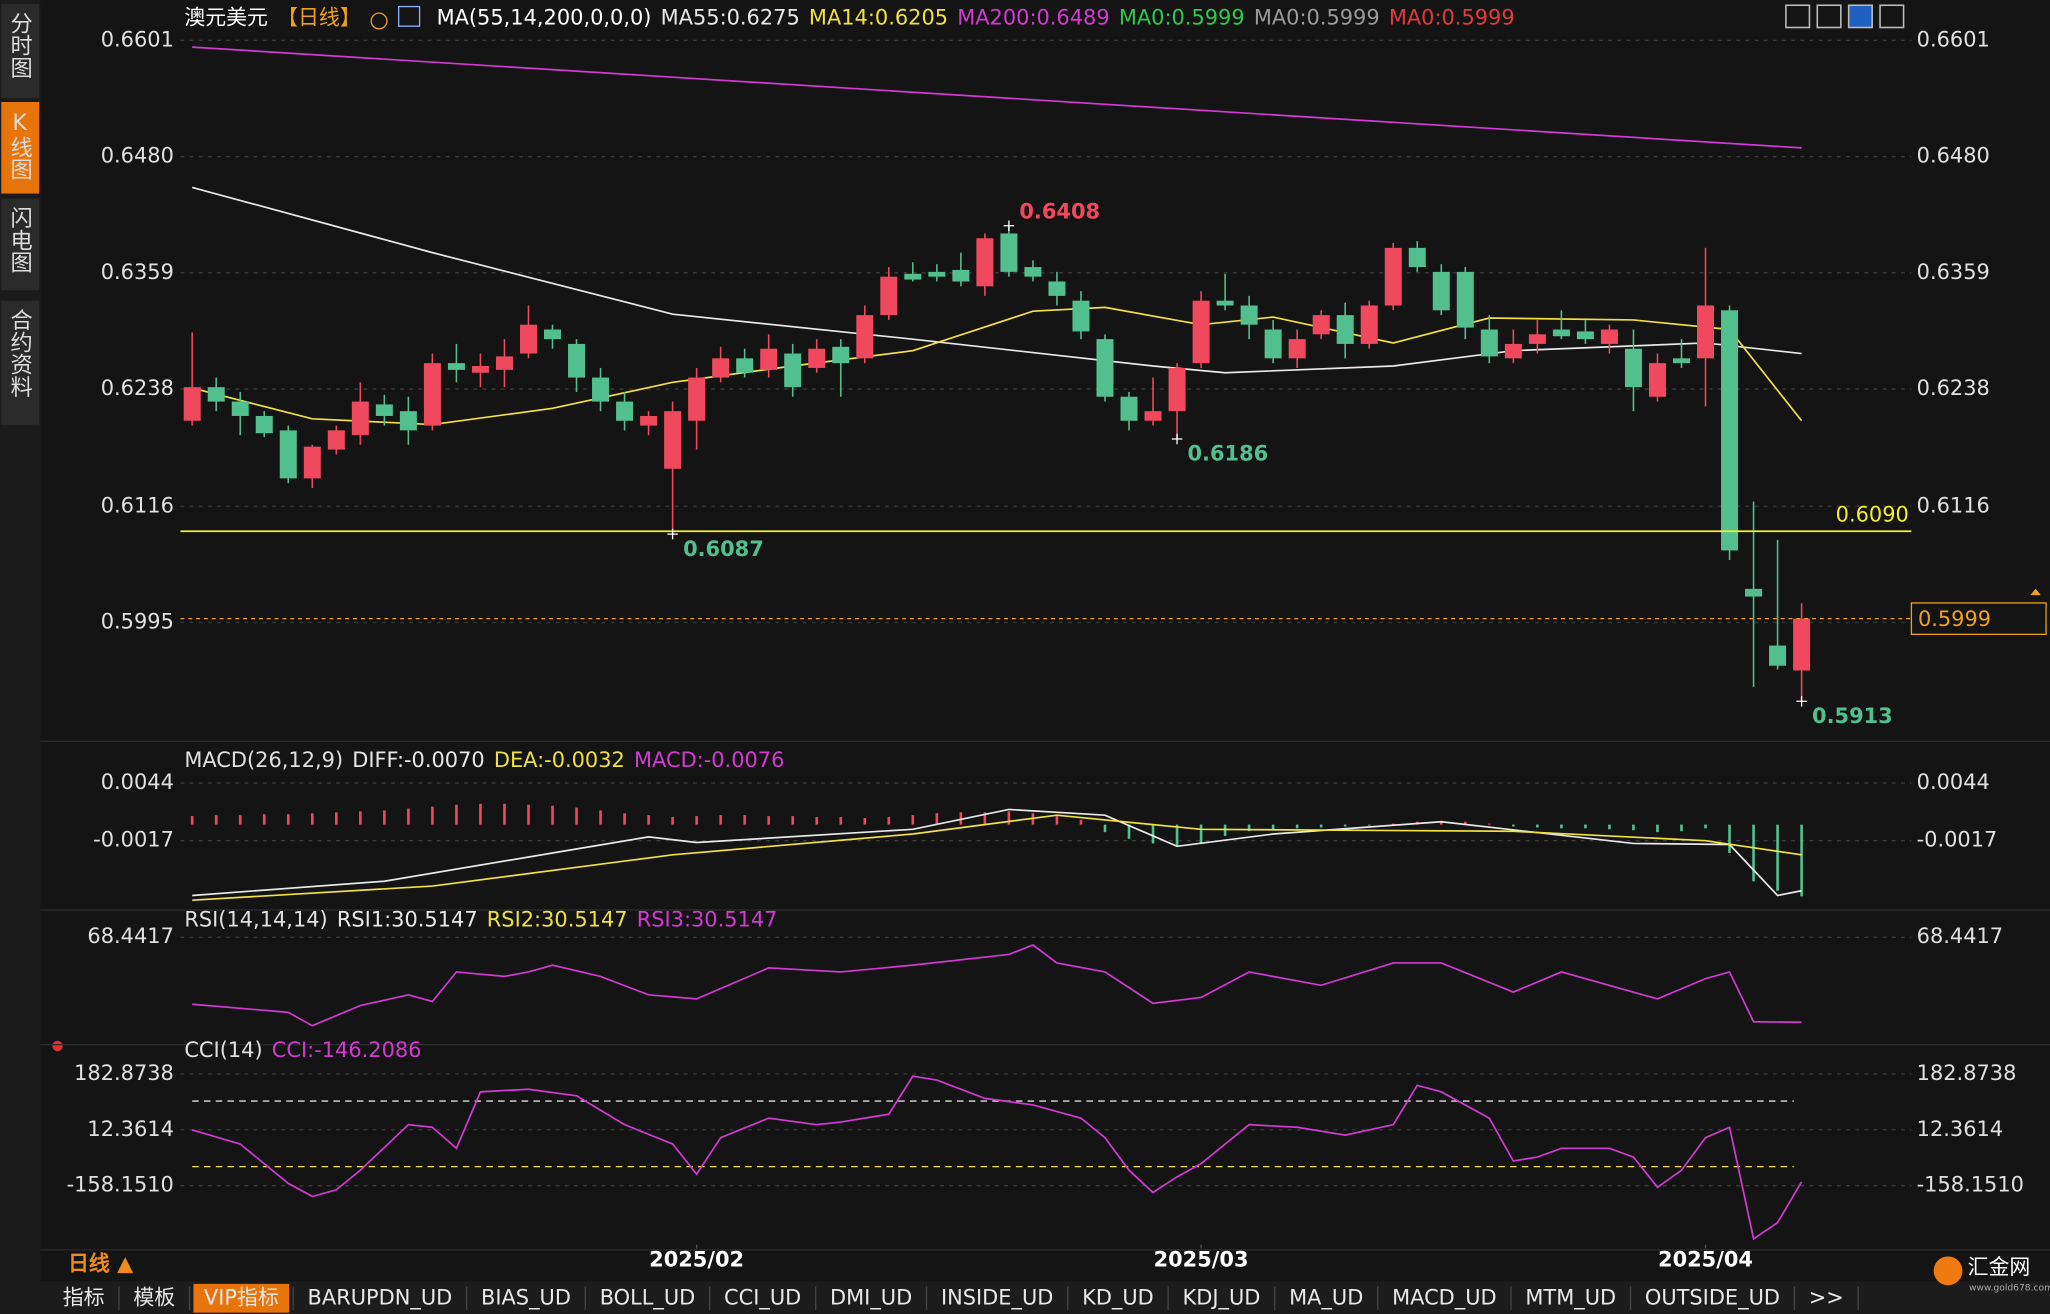 This screenshot has height=1314, width=2050. I want to click on bottom-tab-label: MACD_UD, so click(1444, 1297).